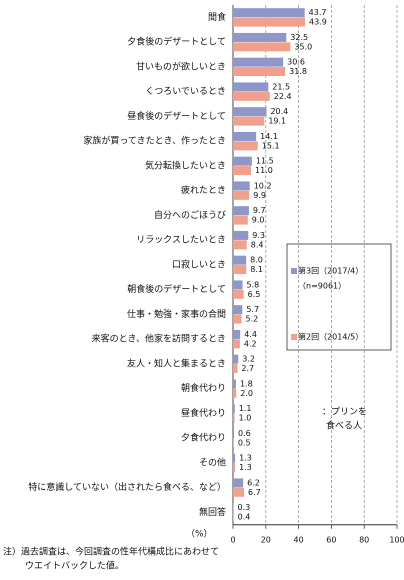 The image size is (404, 580). I want to click on value-label: 30.6, so click(296, 62).